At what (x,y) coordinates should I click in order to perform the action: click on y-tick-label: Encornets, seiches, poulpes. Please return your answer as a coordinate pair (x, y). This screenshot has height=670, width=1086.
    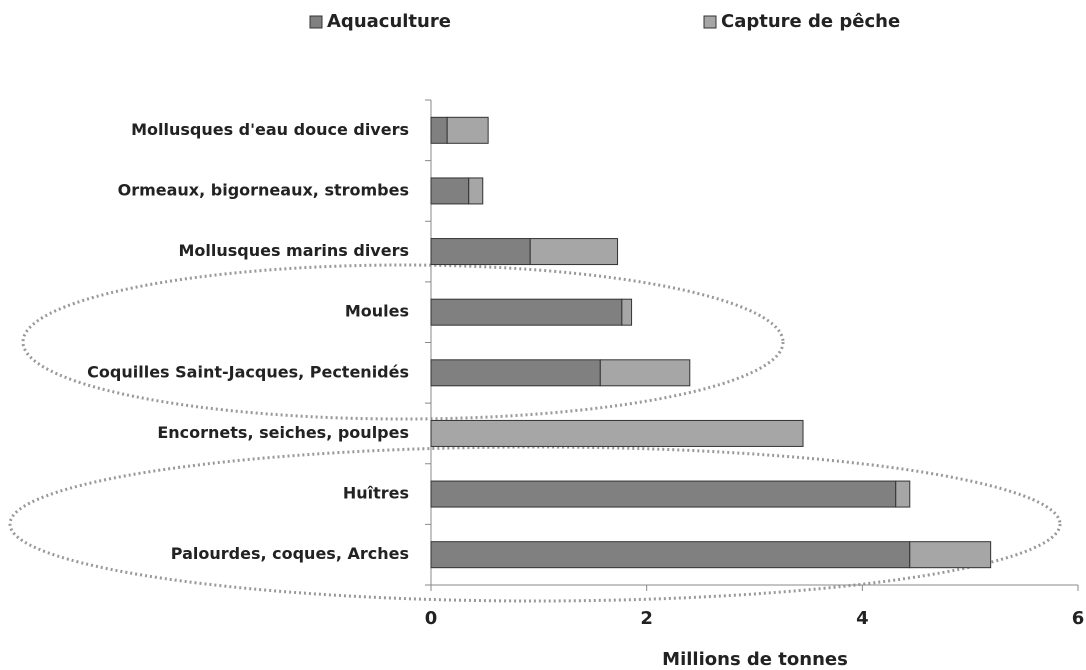
    Looking at the image, I should click on (283, 432).